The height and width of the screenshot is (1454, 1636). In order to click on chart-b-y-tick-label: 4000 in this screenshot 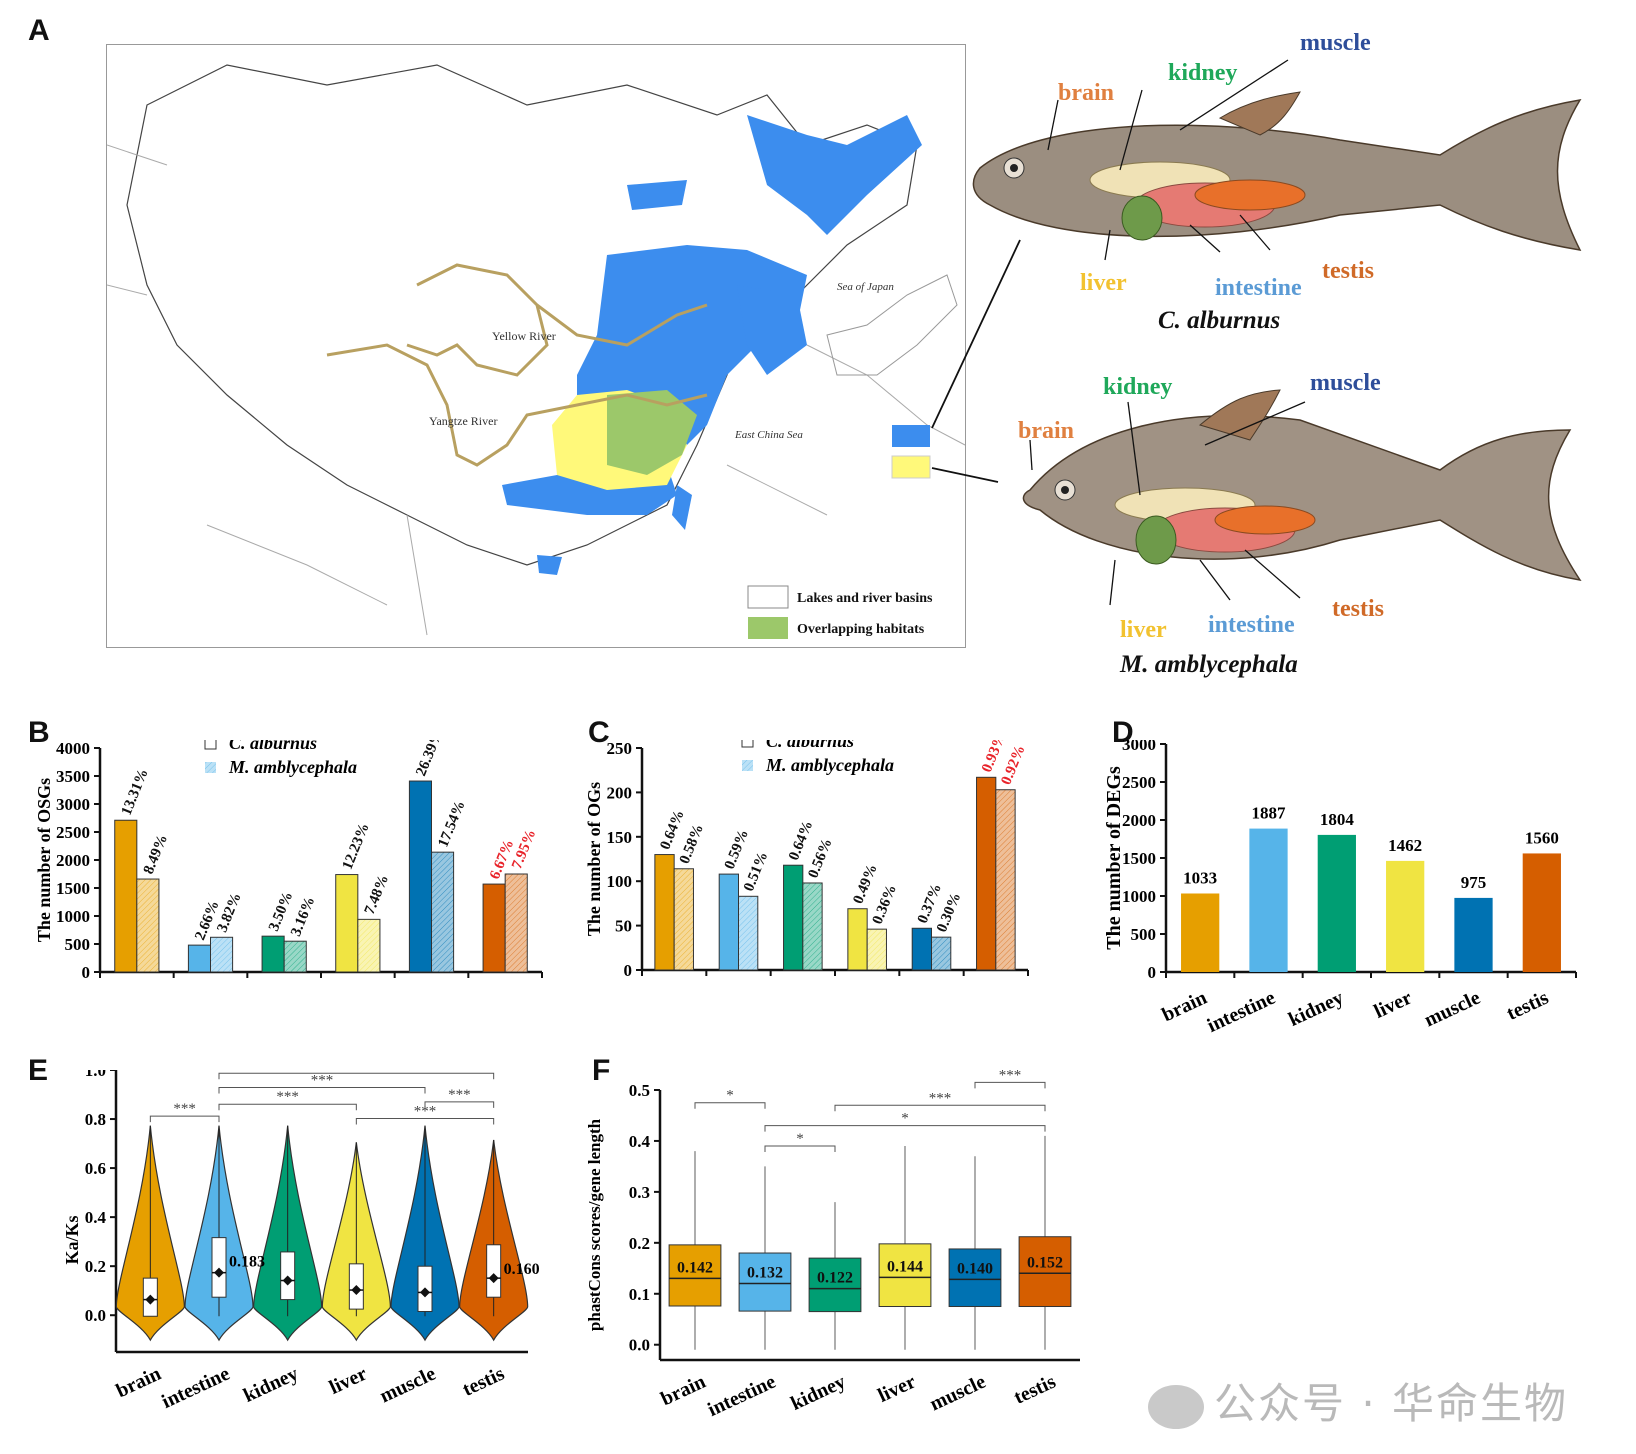, I will do `click(73, 749)`.